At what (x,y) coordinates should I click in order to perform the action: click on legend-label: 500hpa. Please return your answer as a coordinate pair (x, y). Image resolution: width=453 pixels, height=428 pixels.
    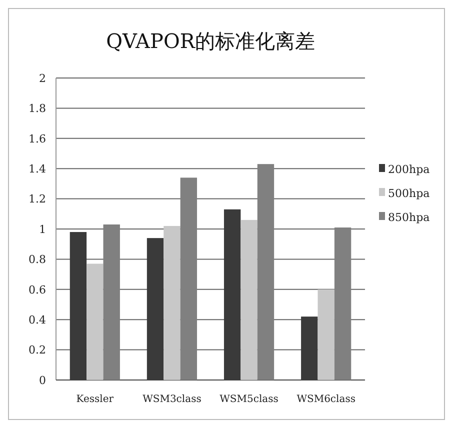
    Looking at the image, I should click on (409, 193).